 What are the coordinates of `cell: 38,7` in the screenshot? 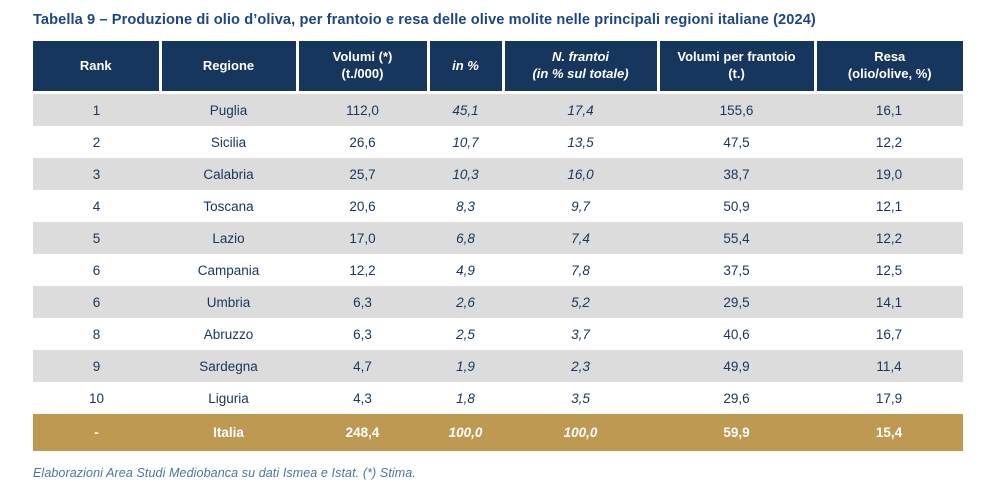 It's located at (736, 174).